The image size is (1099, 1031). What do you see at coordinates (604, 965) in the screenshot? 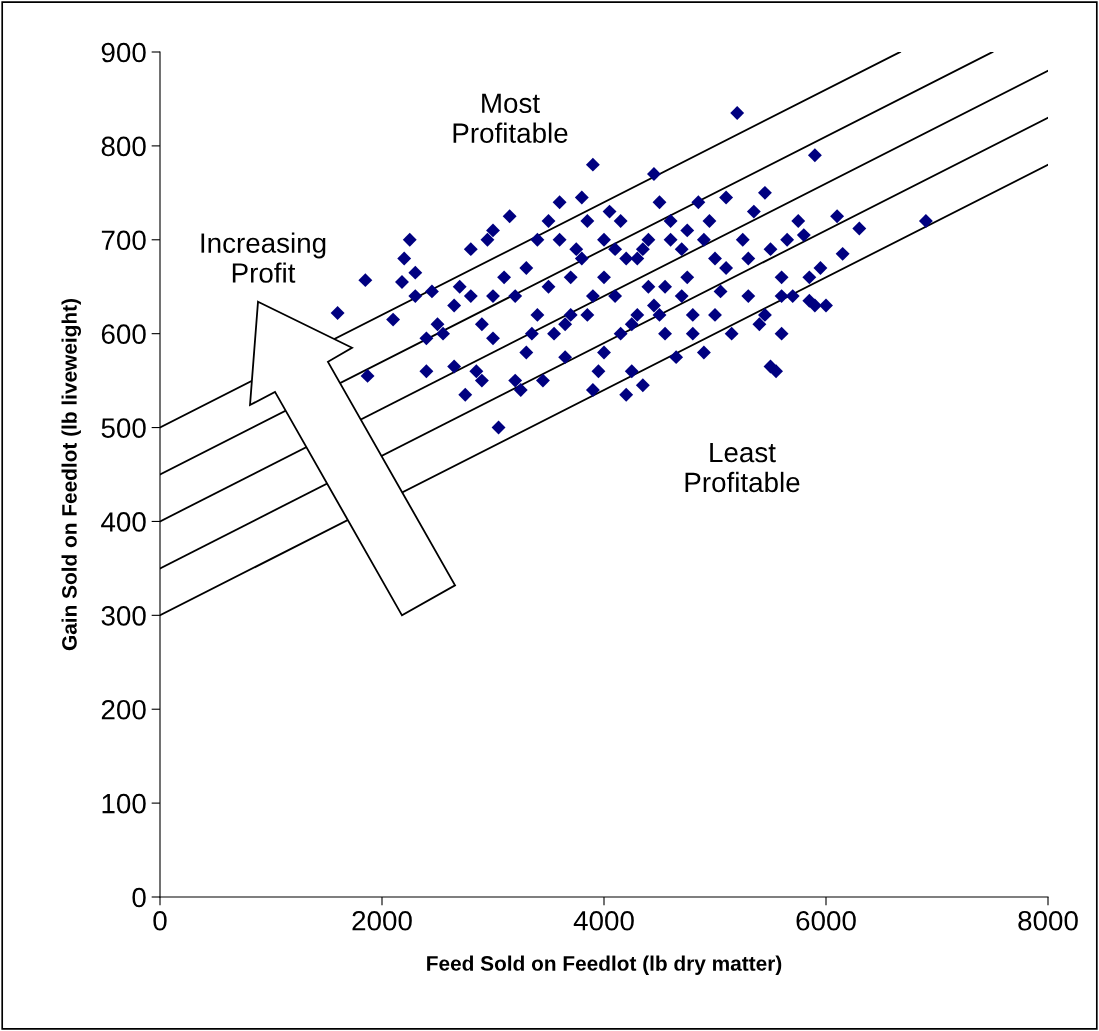
I see `x-axis-title: Feed Sold on Feedlot (lb dry matter)` at bounding box center [604, 965].